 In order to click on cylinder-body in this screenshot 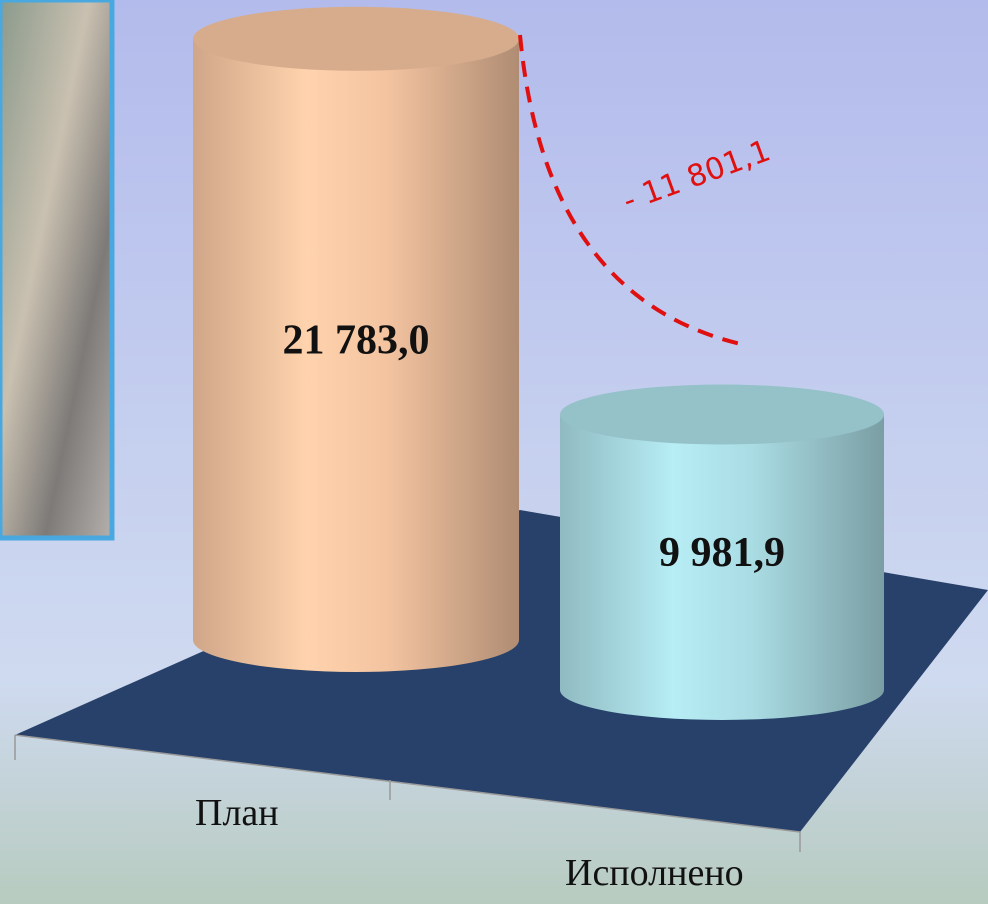, I will do `click(722, 567)`.